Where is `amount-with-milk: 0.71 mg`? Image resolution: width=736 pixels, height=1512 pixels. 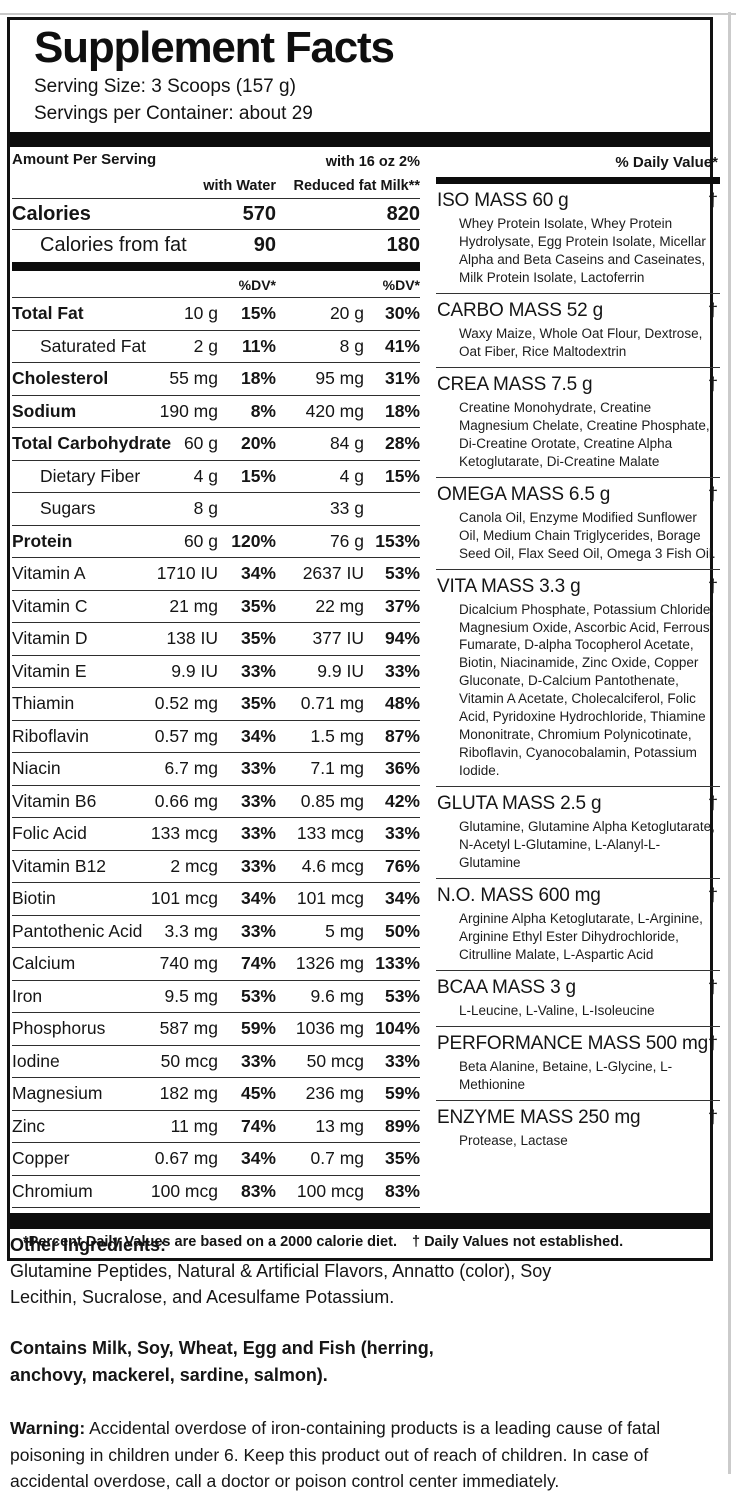 amount-with-milk: 0.71 mg is located at coordinates (332, 703).